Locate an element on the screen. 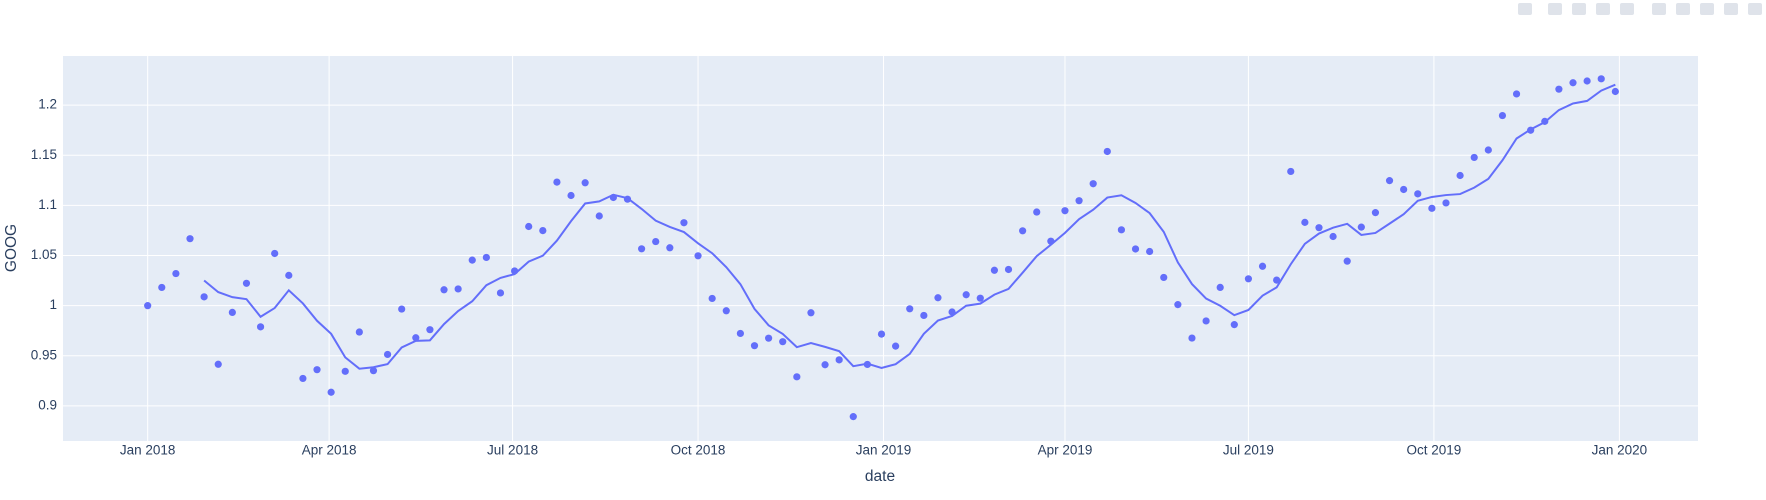 The width and height of the screenshot is (1766, 500). x-tick-label: Jul 2018 is located at coordinates (512, 450).